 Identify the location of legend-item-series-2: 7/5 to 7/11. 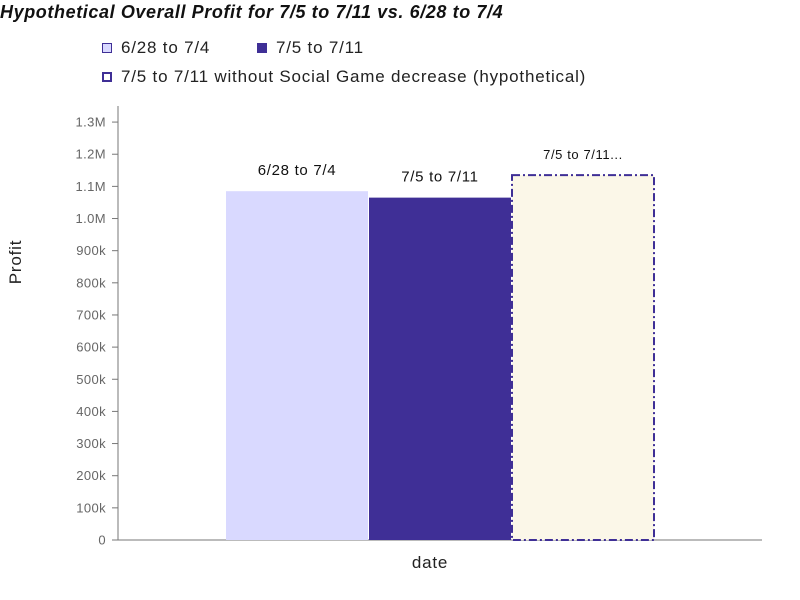
(310, 48).